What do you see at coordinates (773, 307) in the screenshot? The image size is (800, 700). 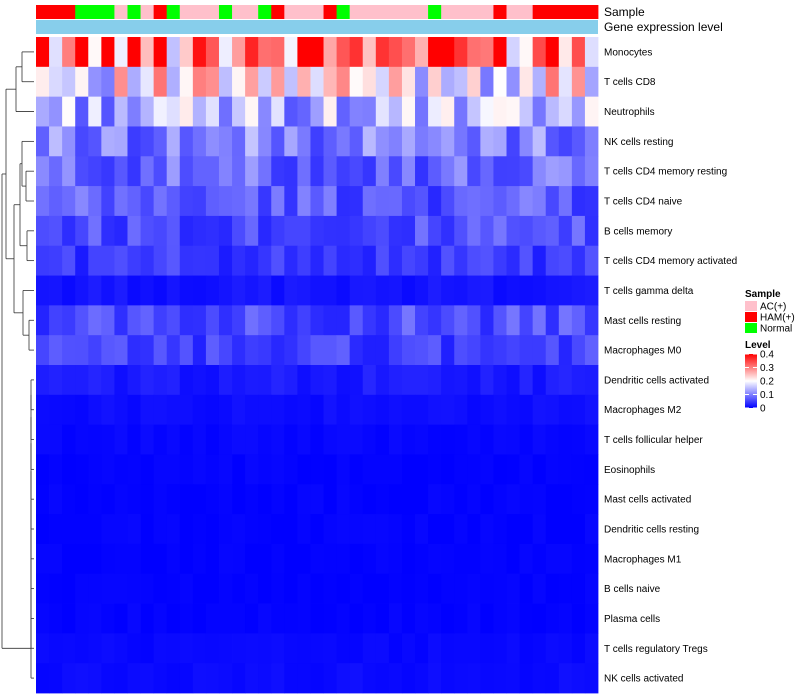 I see `legend-label: AC(+)` at bounding box center [773, 307].